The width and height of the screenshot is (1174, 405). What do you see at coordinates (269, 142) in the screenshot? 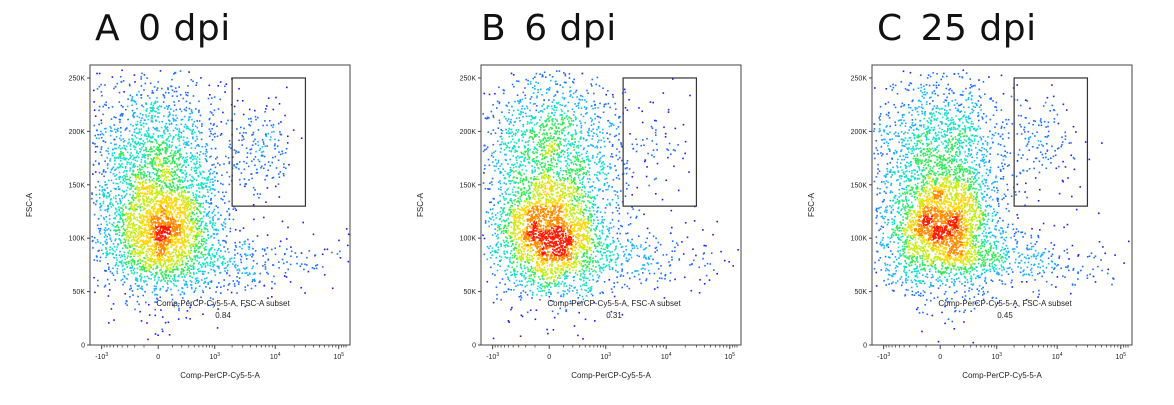
I see `gate-rectangle` at bounding box center [269, 142].